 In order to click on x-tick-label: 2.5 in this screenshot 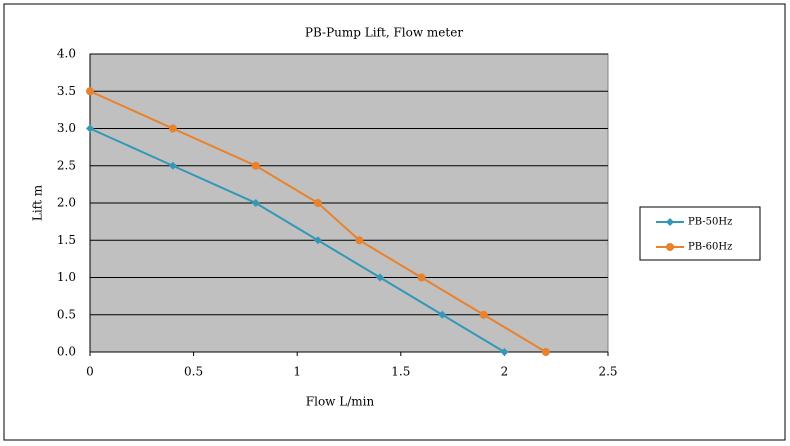, I will do `click(607, 372)`.